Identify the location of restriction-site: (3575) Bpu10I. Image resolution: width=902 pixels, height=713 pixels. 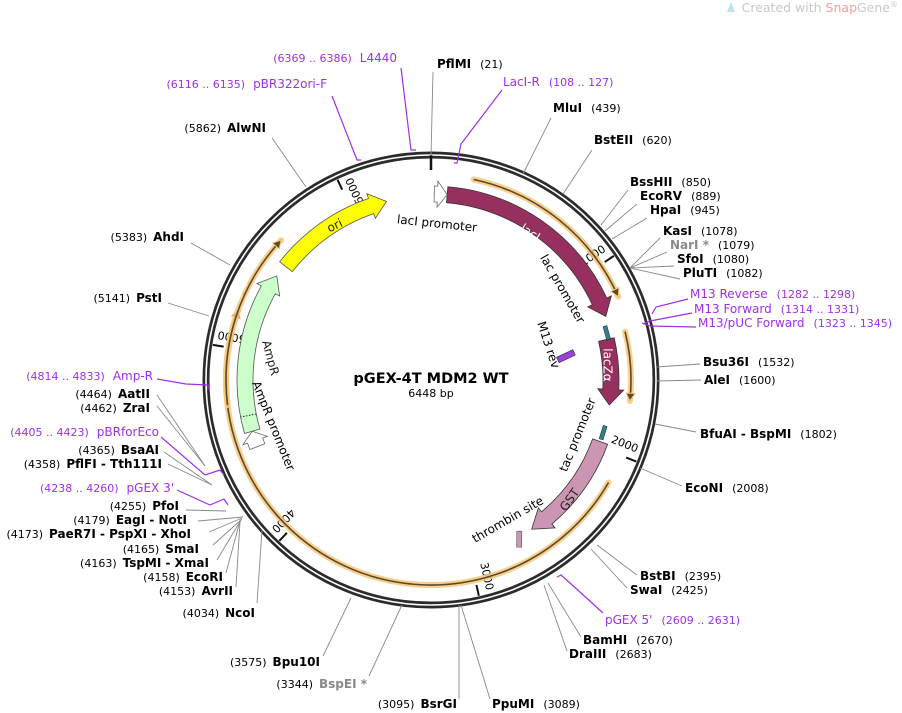
(275, 662).